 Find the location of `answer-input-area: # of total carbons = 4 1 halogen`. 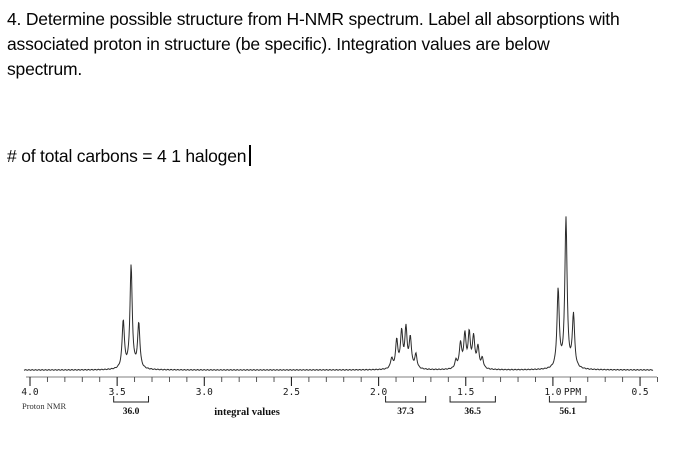

answer-input-area: # of total carbons = 4 1 halogen is located at coordinates (129, 156).